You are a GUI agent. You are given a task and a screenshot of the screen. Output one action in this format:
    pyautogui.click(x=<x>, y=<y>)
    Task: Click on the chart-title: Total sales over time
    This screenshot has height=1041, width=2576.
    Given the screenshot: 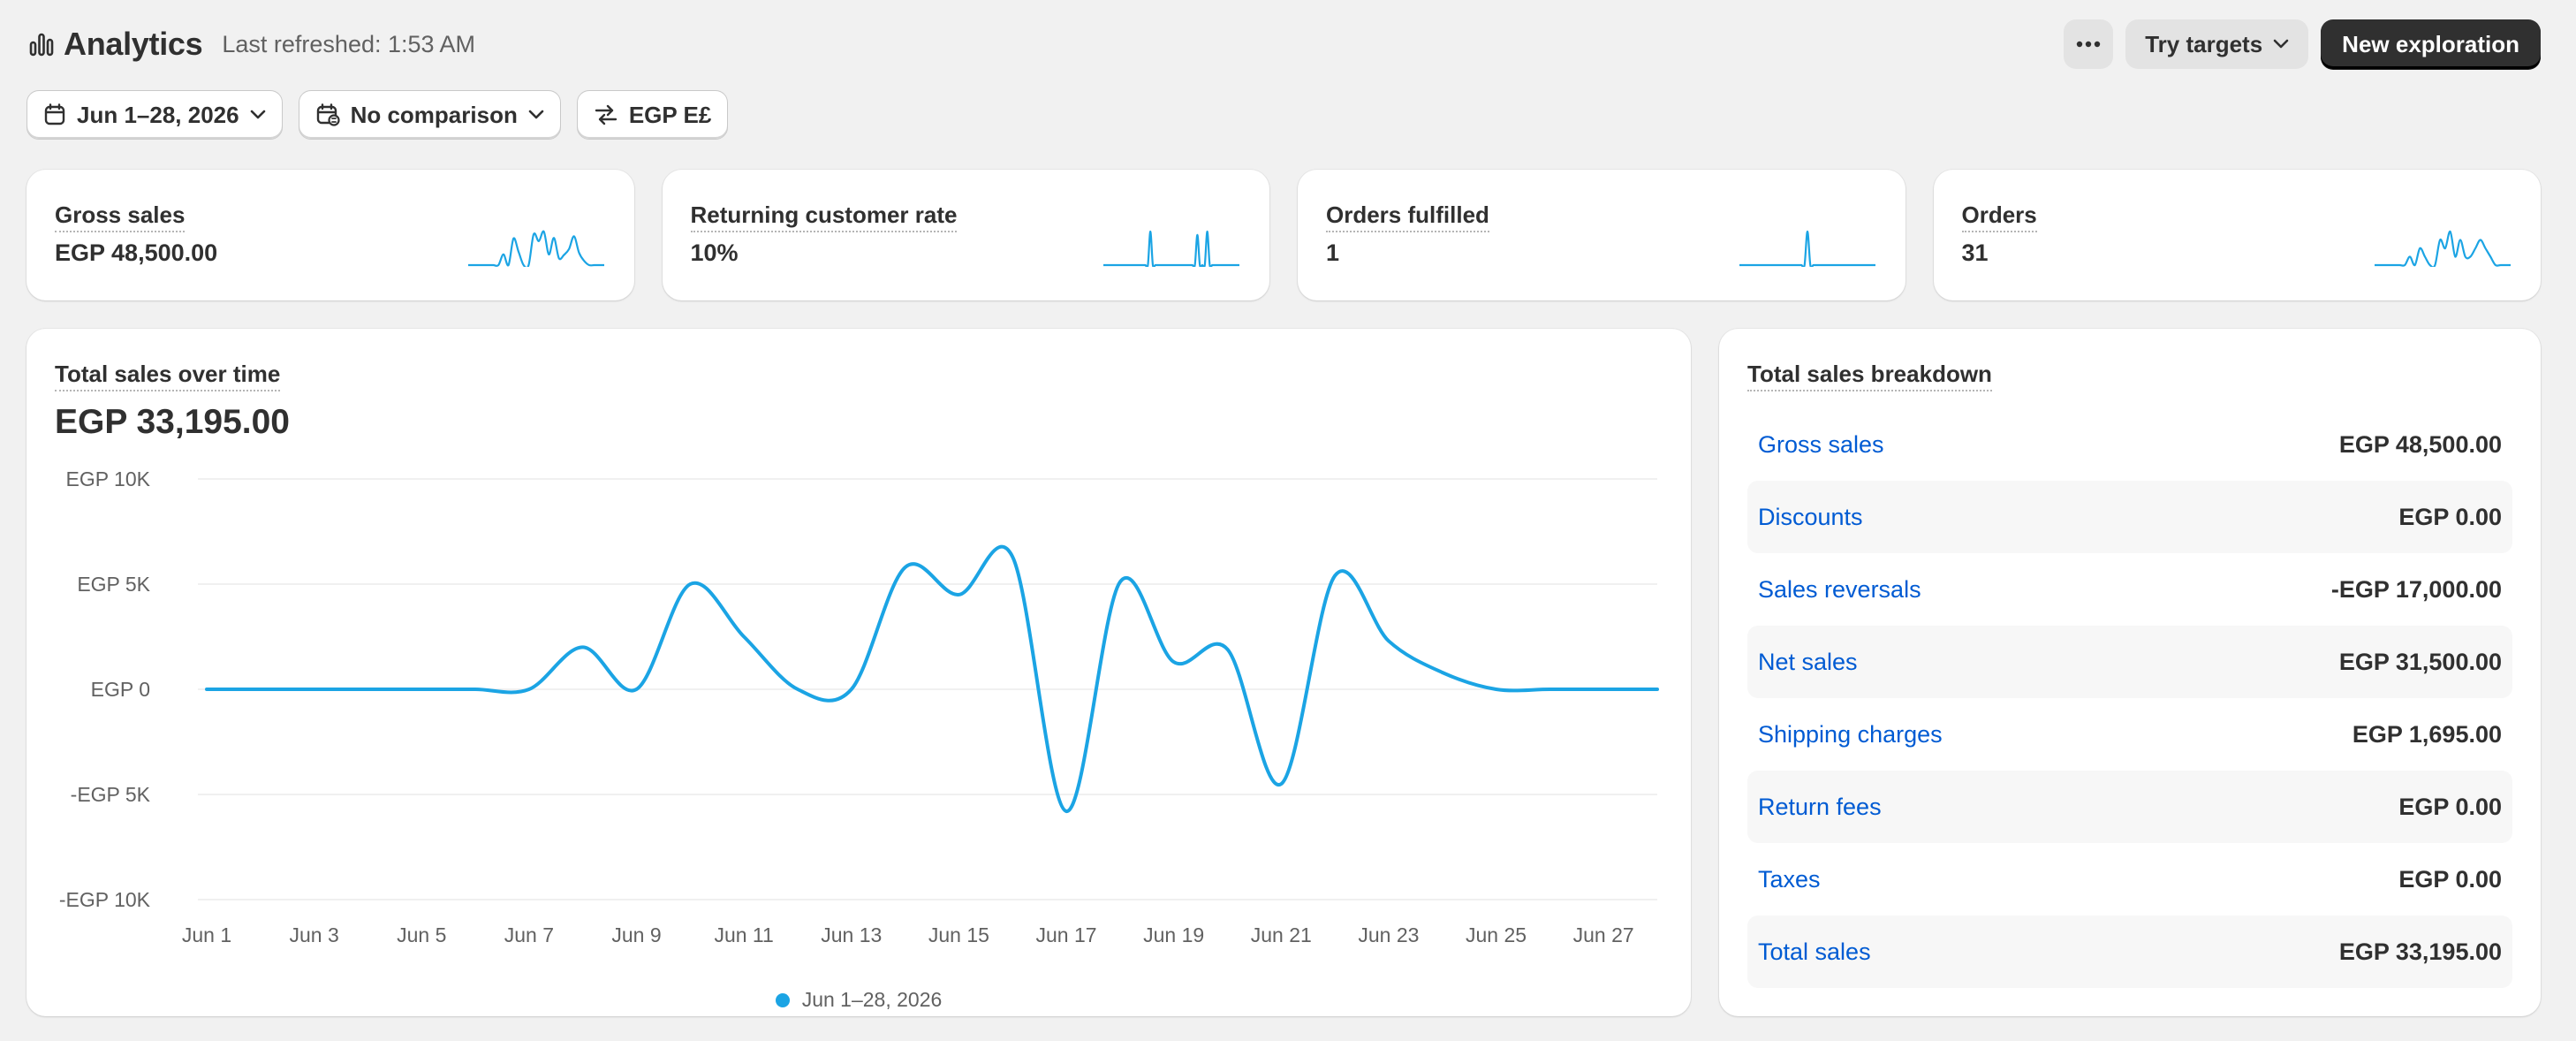 What is the action you would take?
    pyautogui.click(x=168, y=376)
    